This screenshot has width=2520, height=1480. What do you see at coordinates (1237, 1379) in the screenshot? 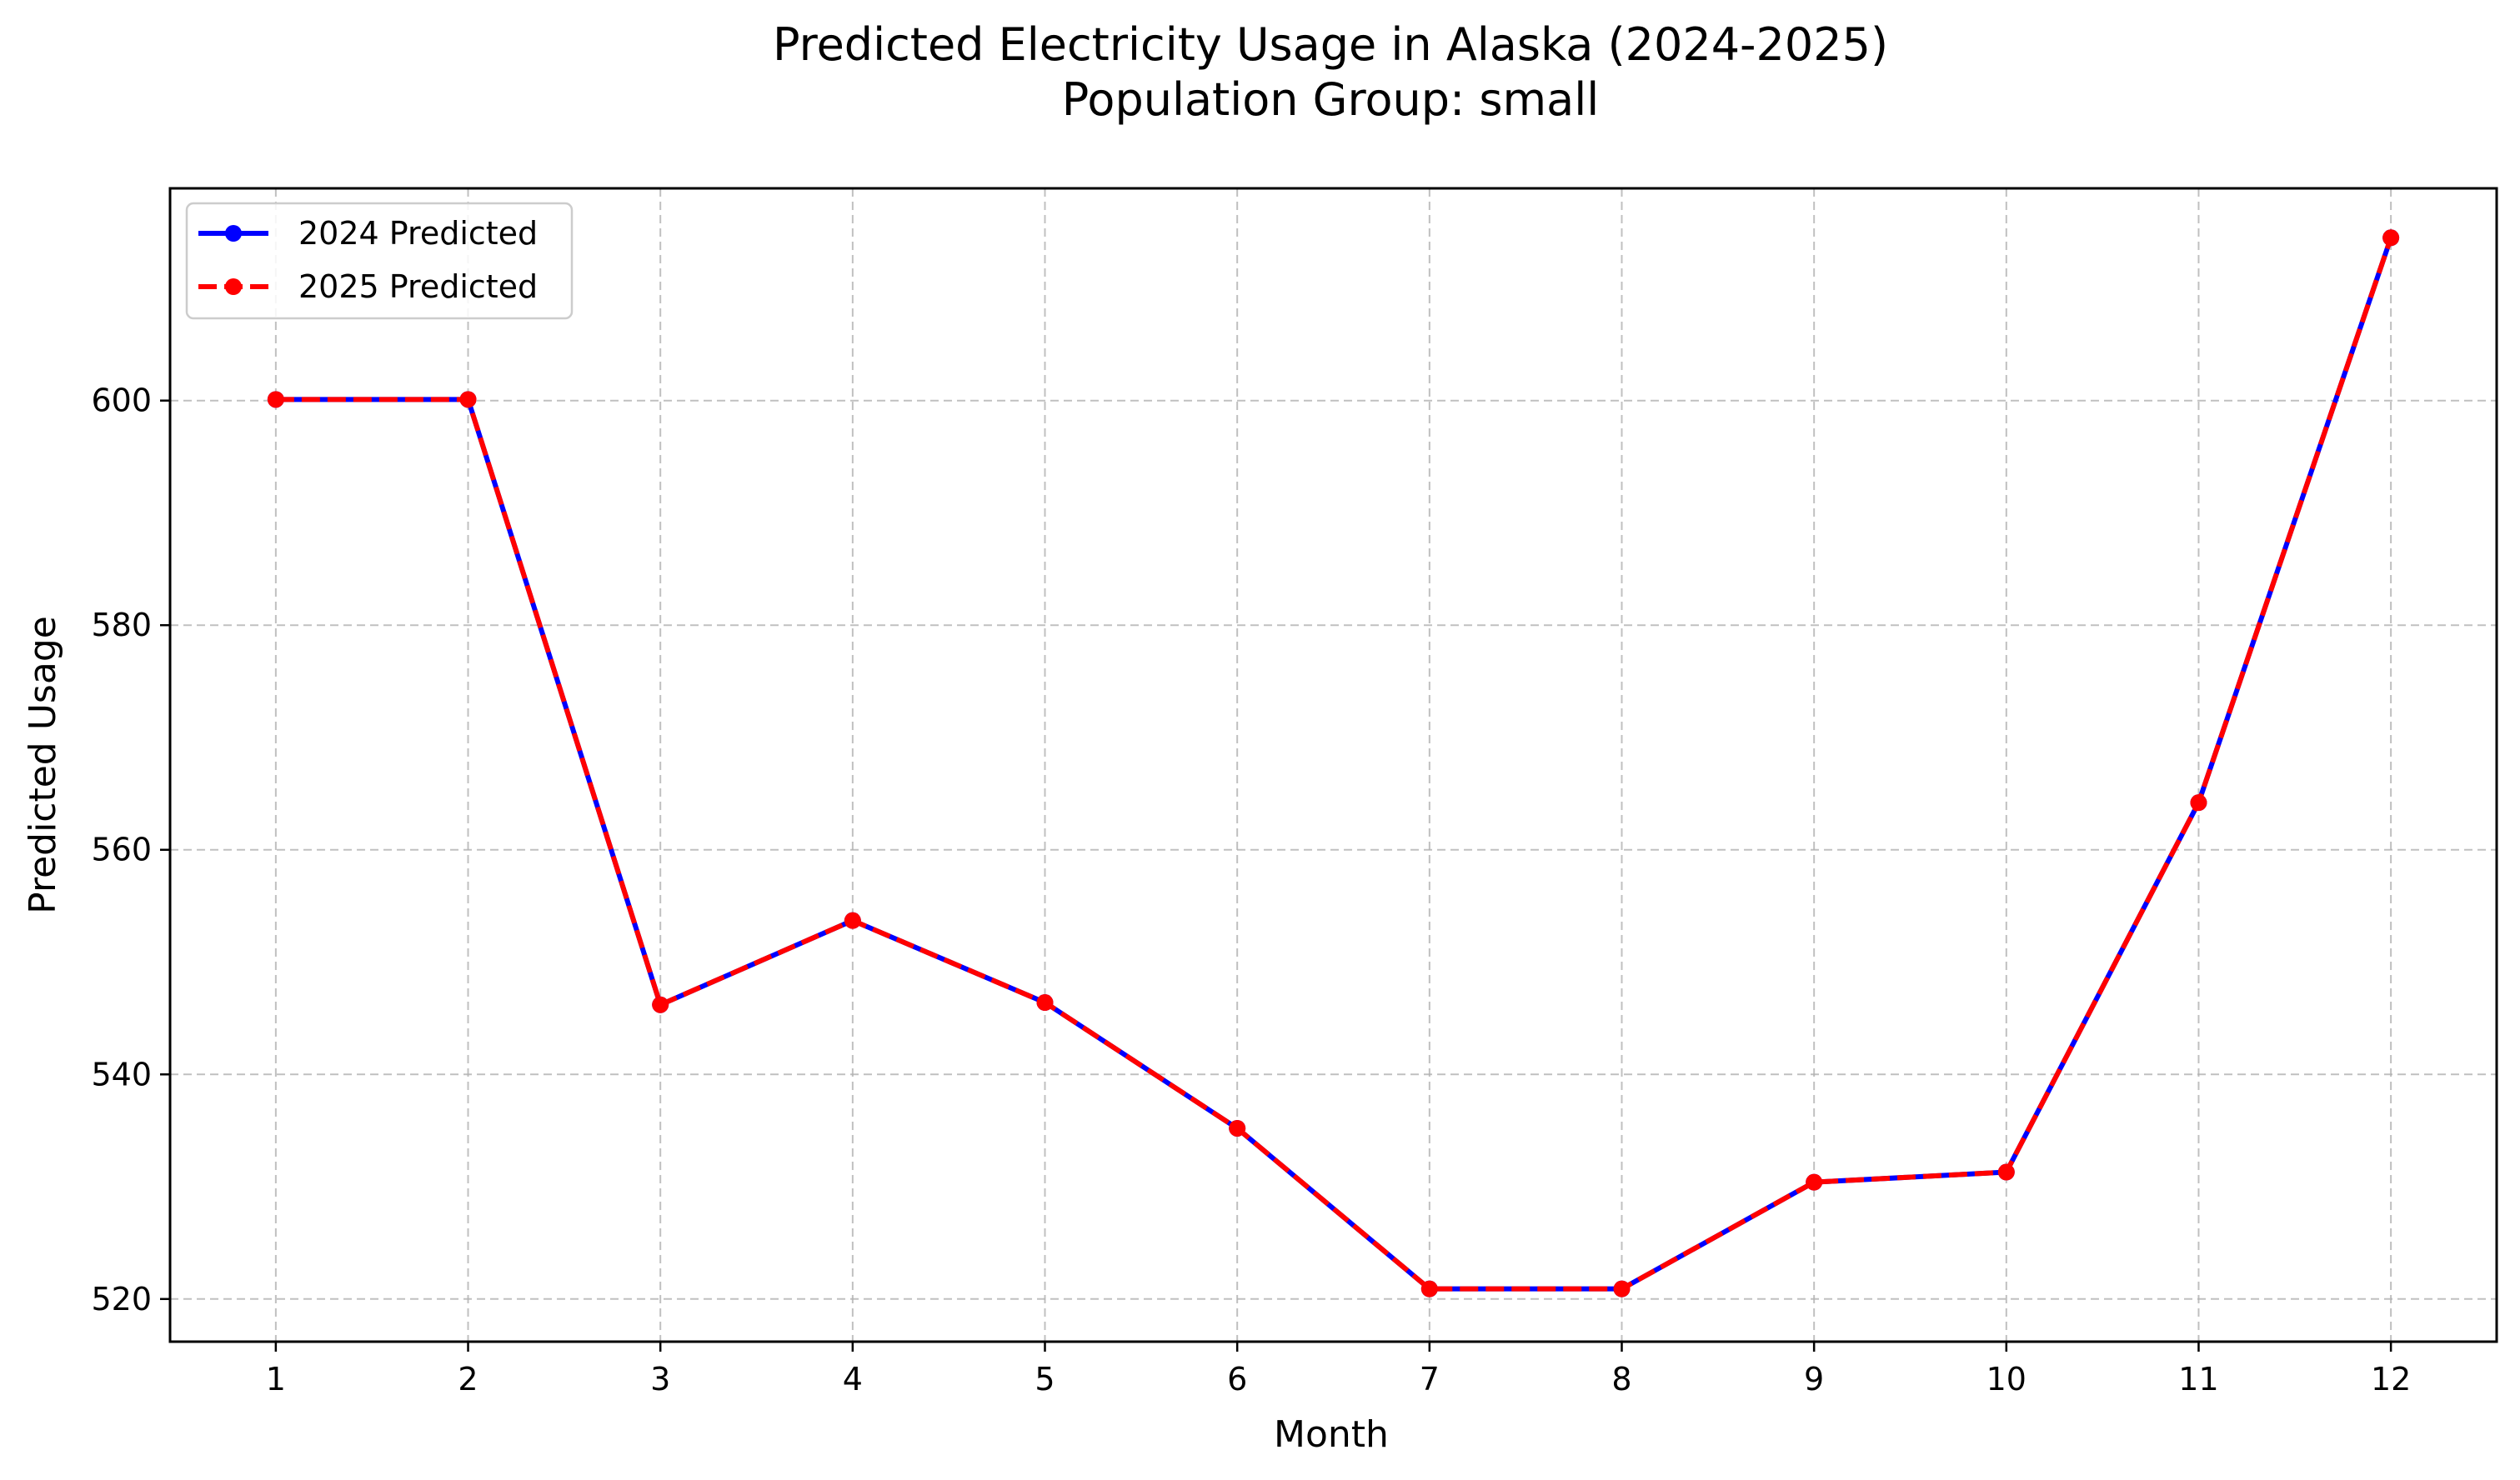
I see `x-tick-label: 6` at bounding box center [1237, 1379].